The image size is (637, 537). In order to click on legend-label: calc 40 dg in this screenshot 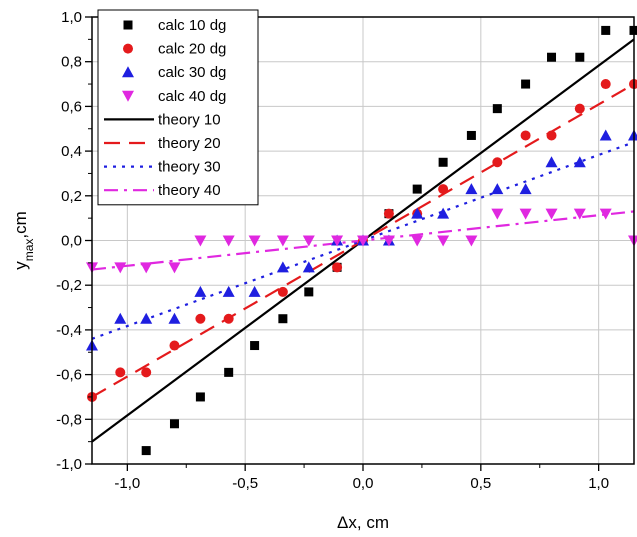, I will do `click(192, 96)`.